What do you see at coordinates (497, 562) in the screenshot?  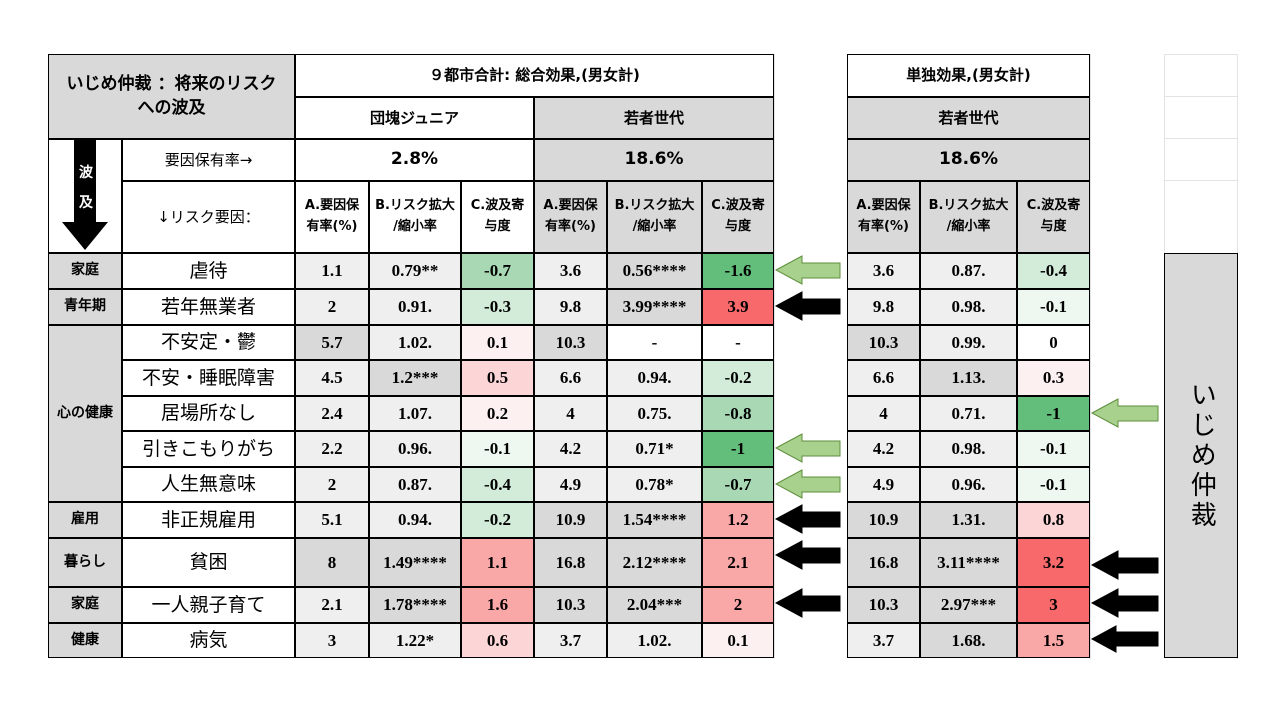 I see `table-cell-d-c: 1.1` at bounding box center [497, 562].